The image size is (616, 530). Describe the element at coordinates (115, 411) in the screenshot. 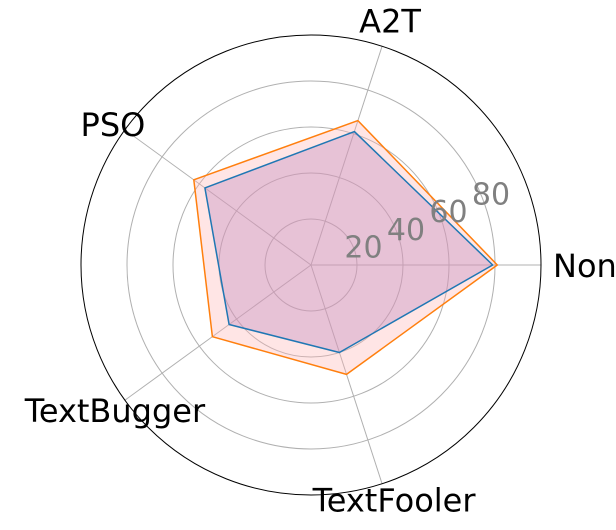

I see `category-label: TextBugger` at that location.